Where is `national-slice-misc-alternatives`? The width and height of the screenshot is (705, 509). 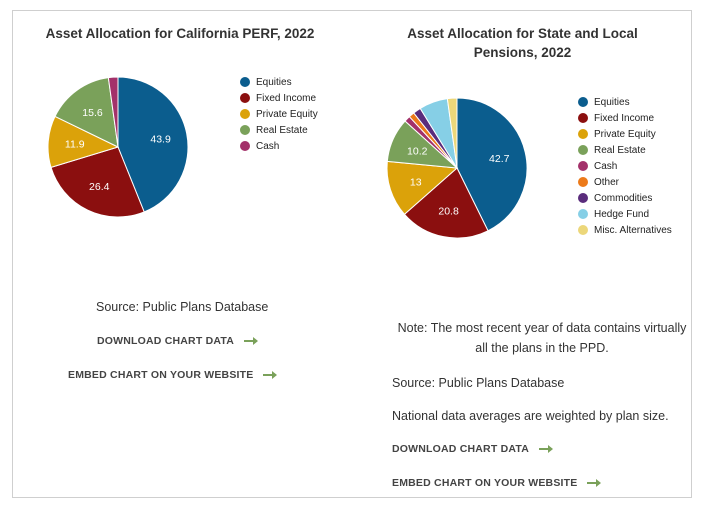 national-slice-misc-alternatives is located at coordinates (452, 133).